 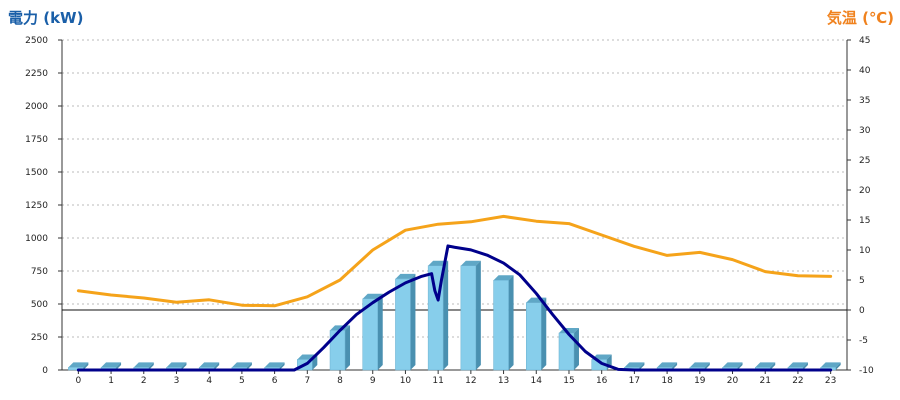 What do you see at coordinates (830, 381) in the screenshot?
I see `x-tick-label: 23` at bounding box center [830, 381].